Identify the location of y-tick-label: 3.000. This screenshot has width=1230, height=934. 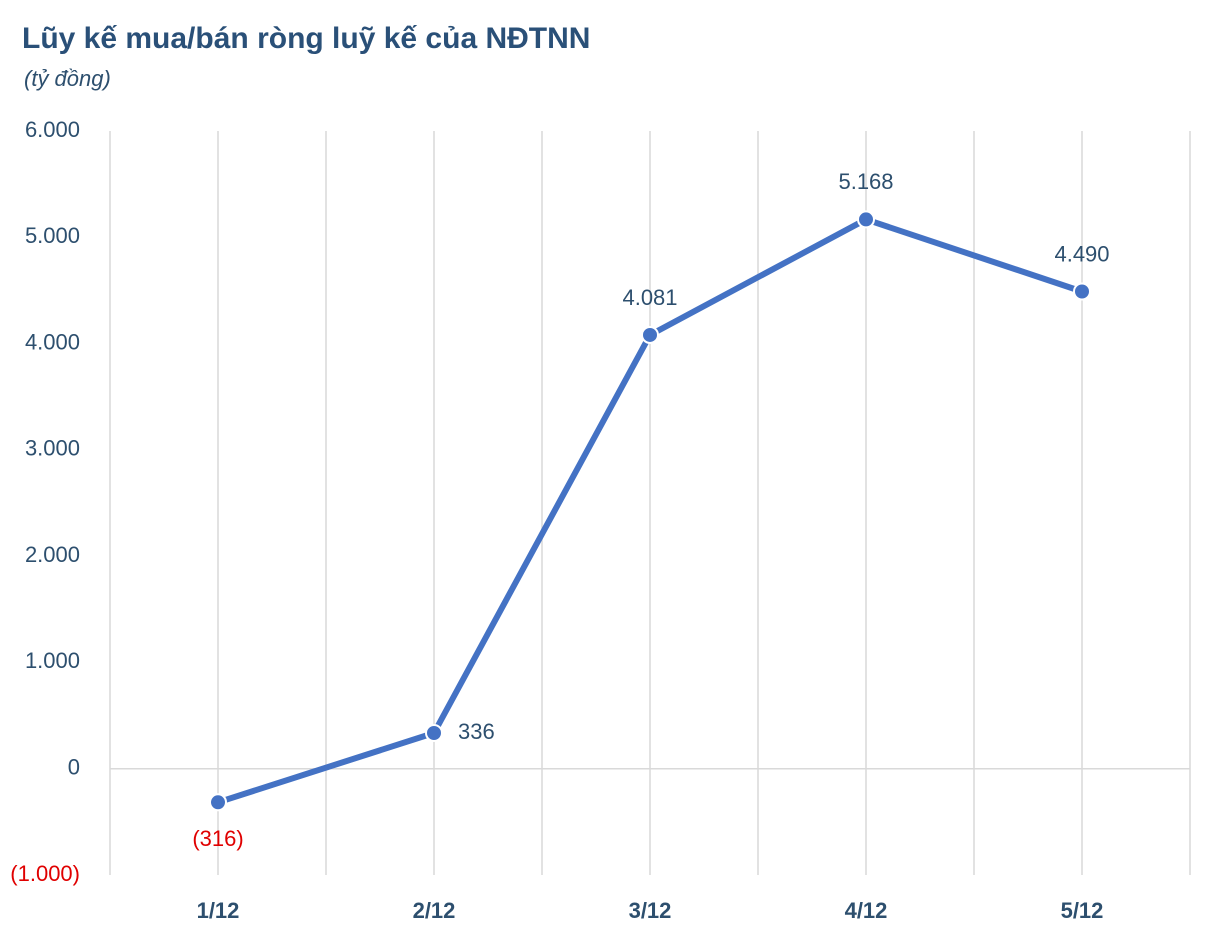
(52, 448).